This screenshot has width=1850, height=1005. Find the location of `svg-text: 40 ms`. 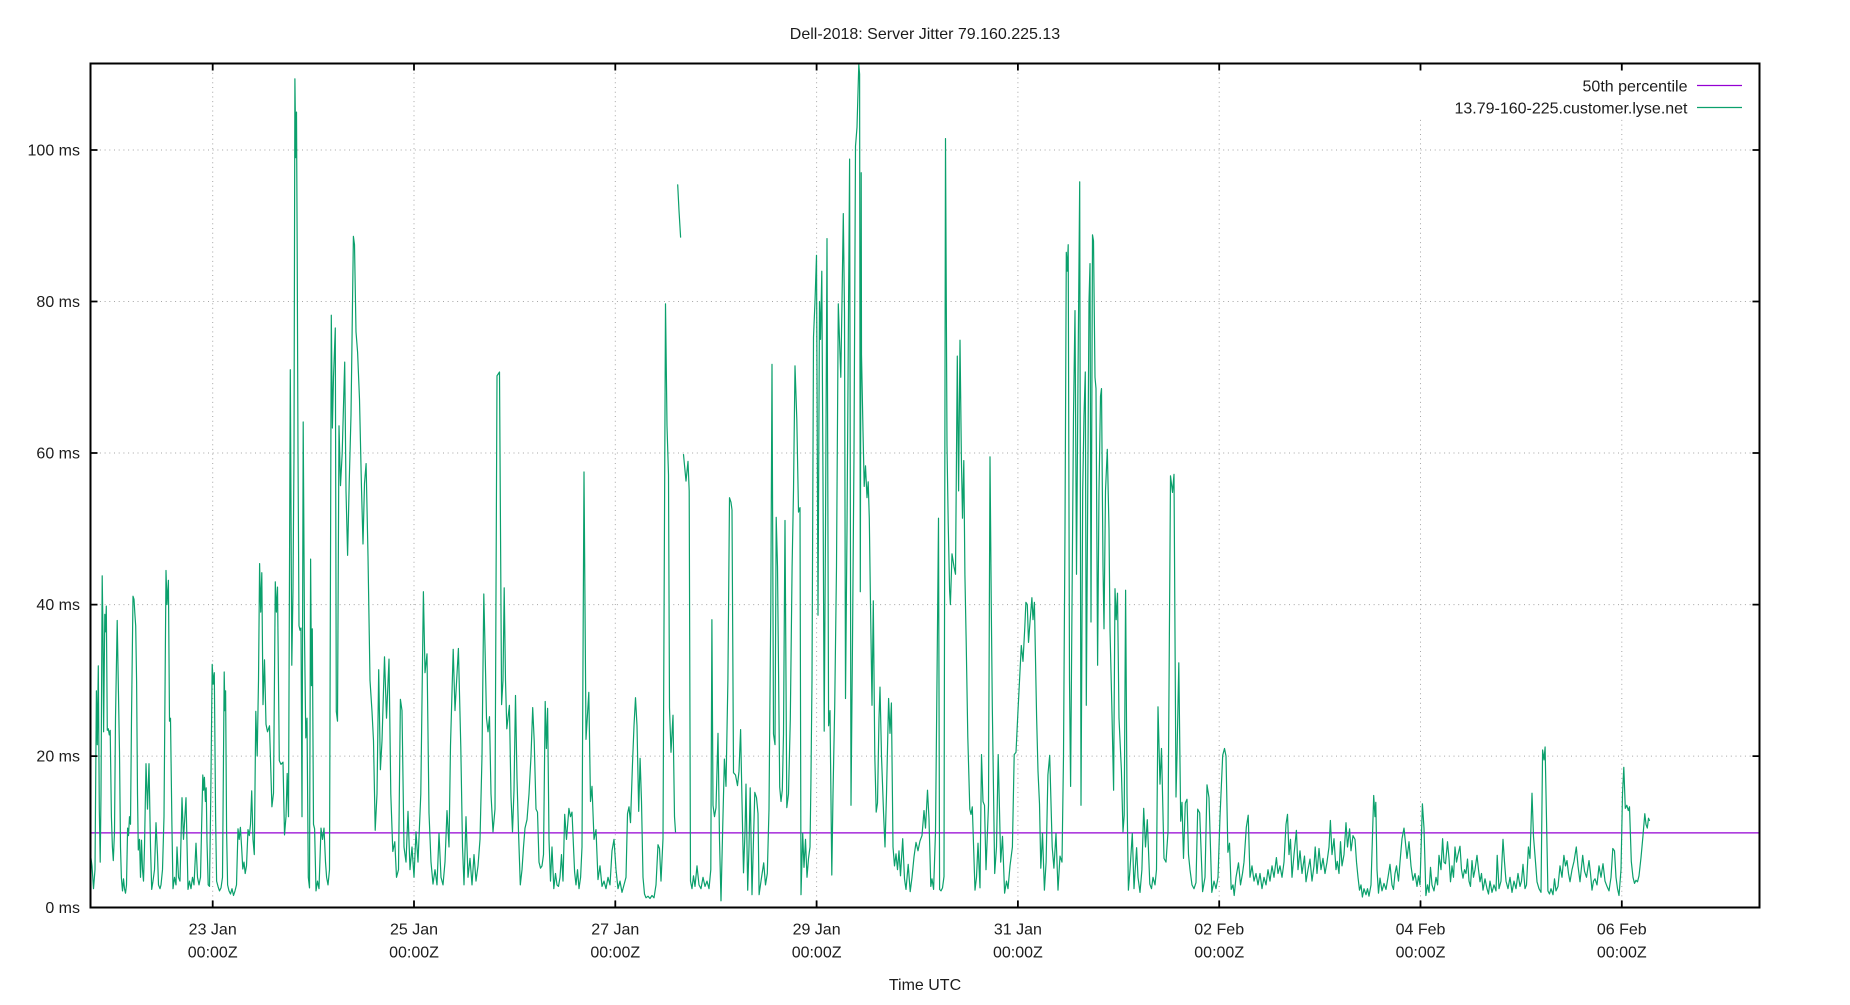

svg-text: 40 ms is located at coordinates (58, 605).